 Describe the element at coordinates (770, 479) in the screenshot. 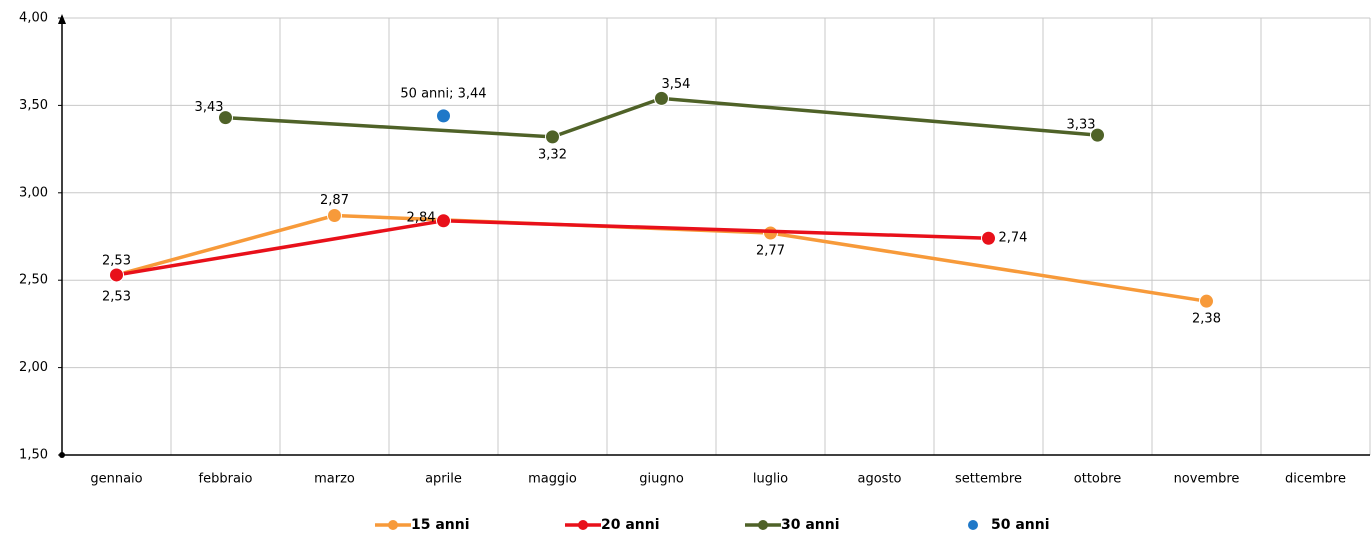

I see `x-tick-label: luglio` at that location.